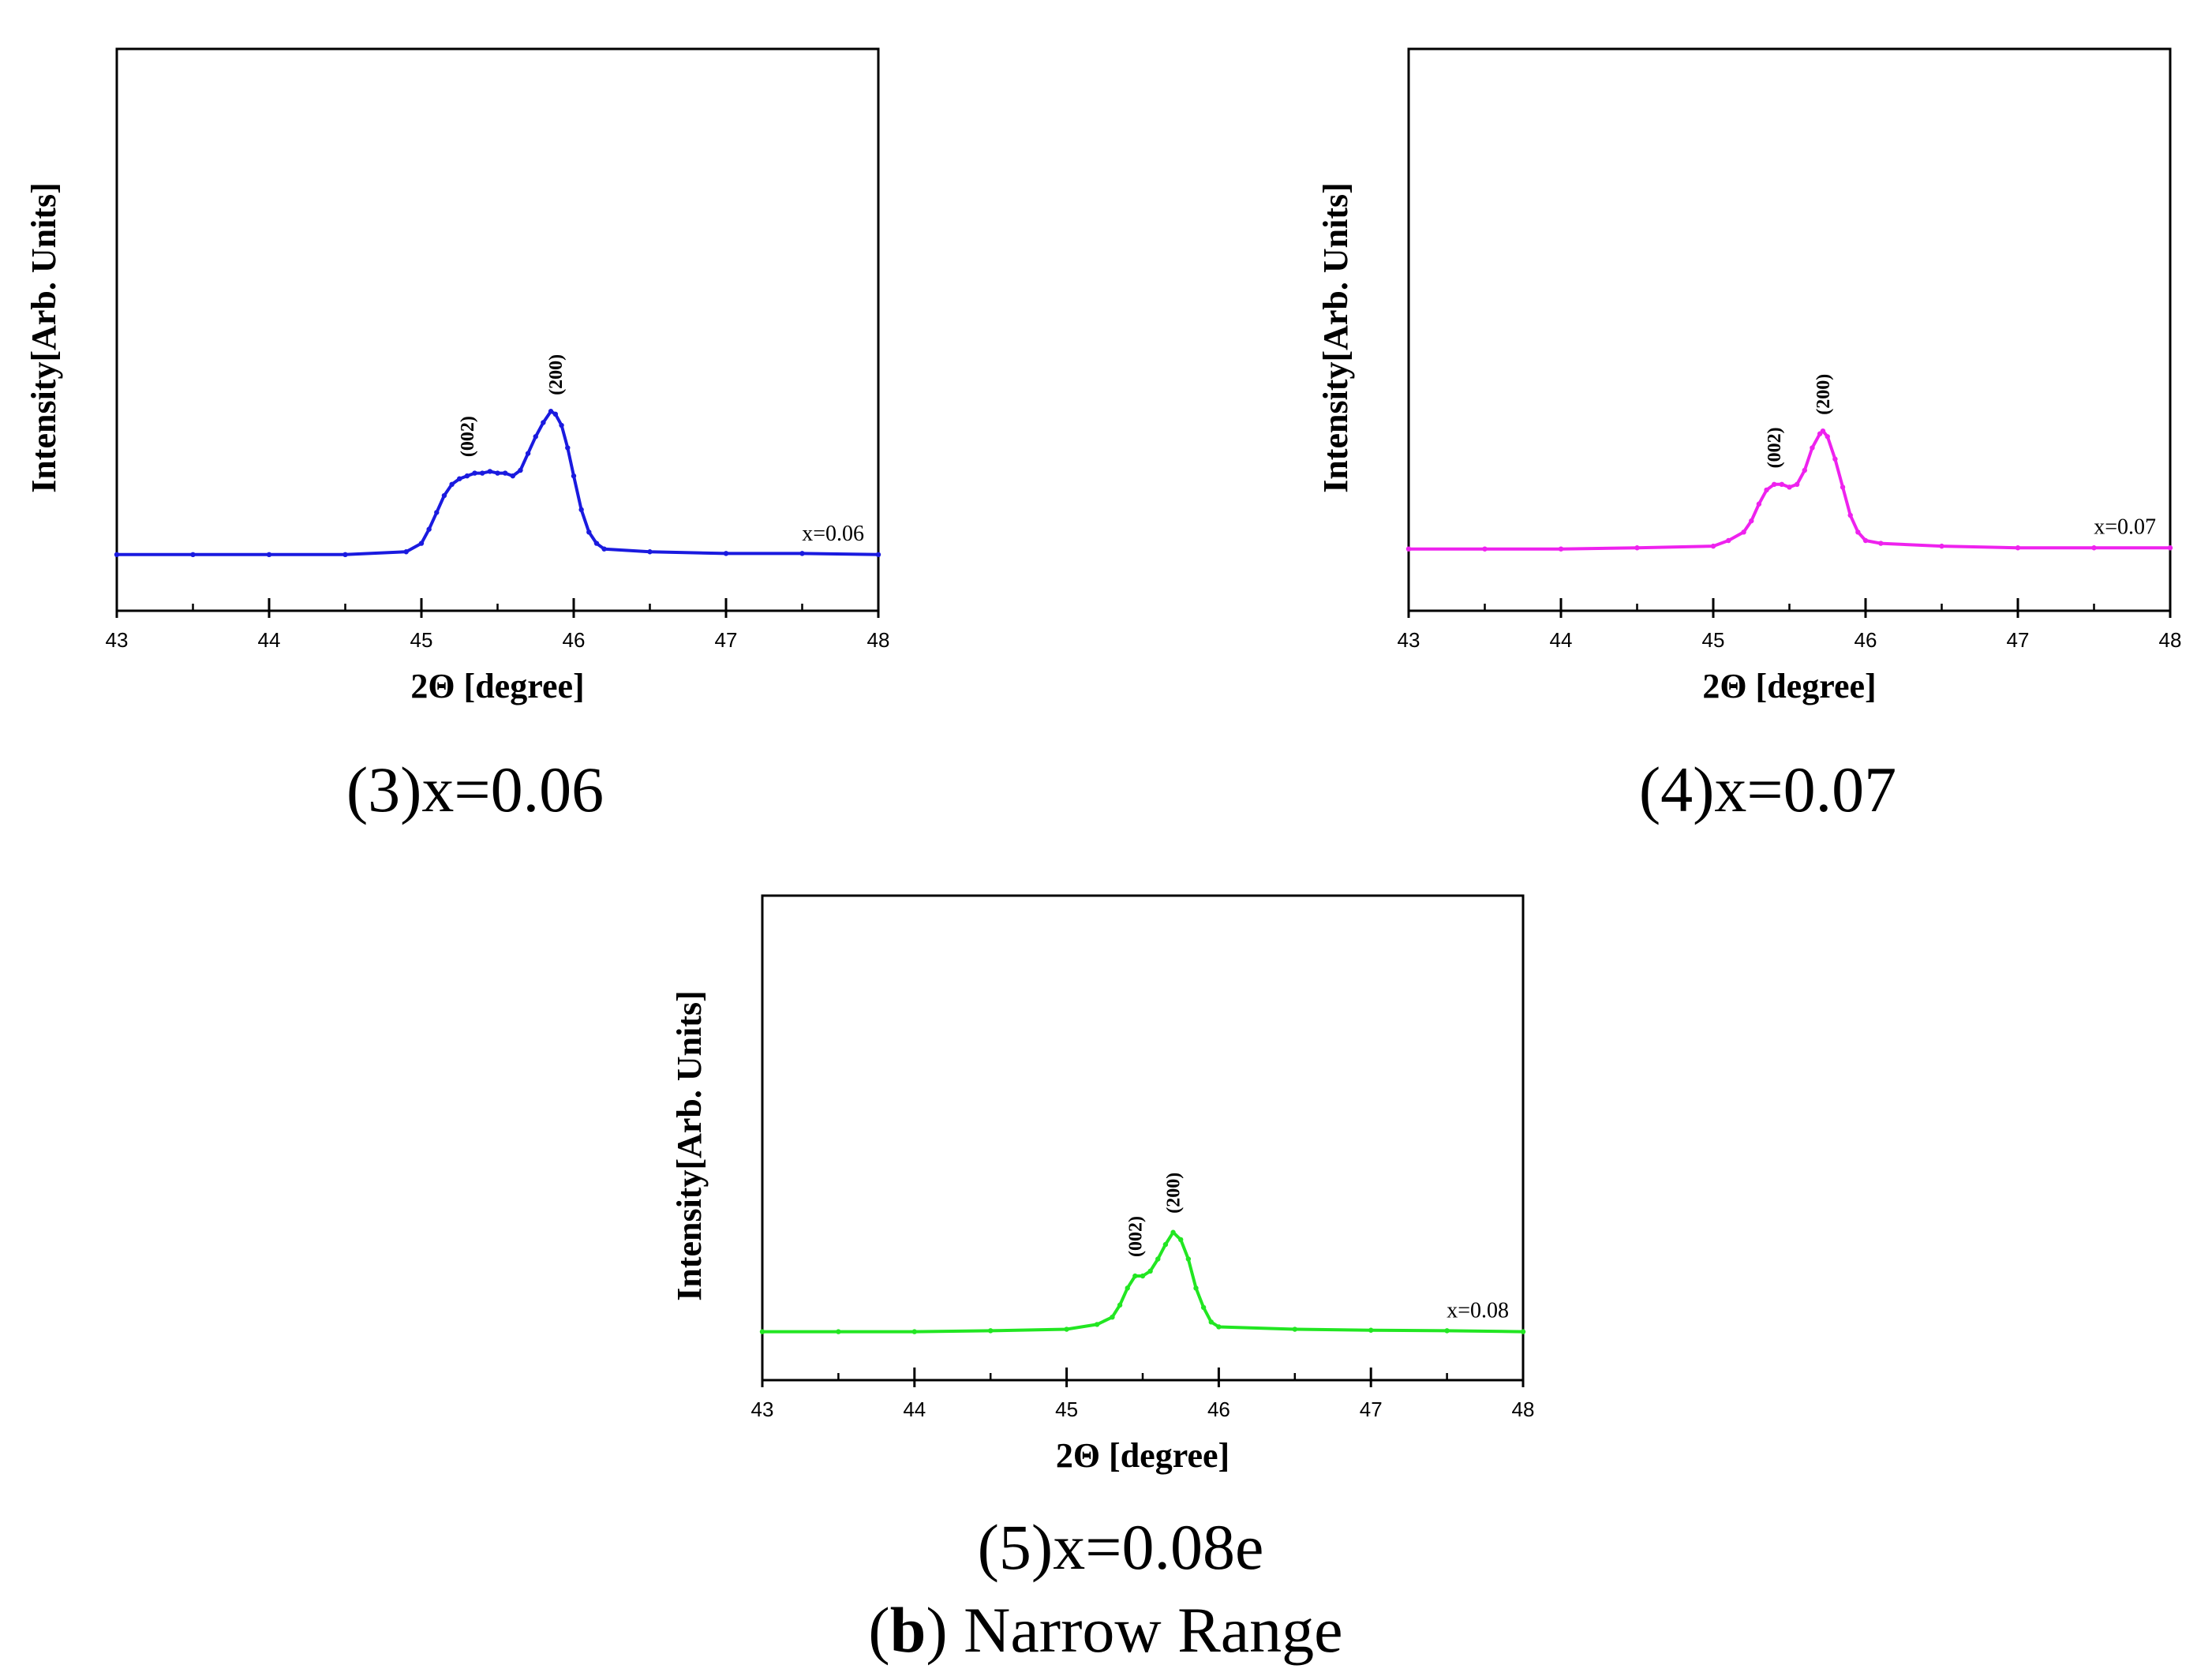 The height and width of the screenshot is (1680, 2212). I want to click on legend-label: x=0.08, so click(1478, 1311).